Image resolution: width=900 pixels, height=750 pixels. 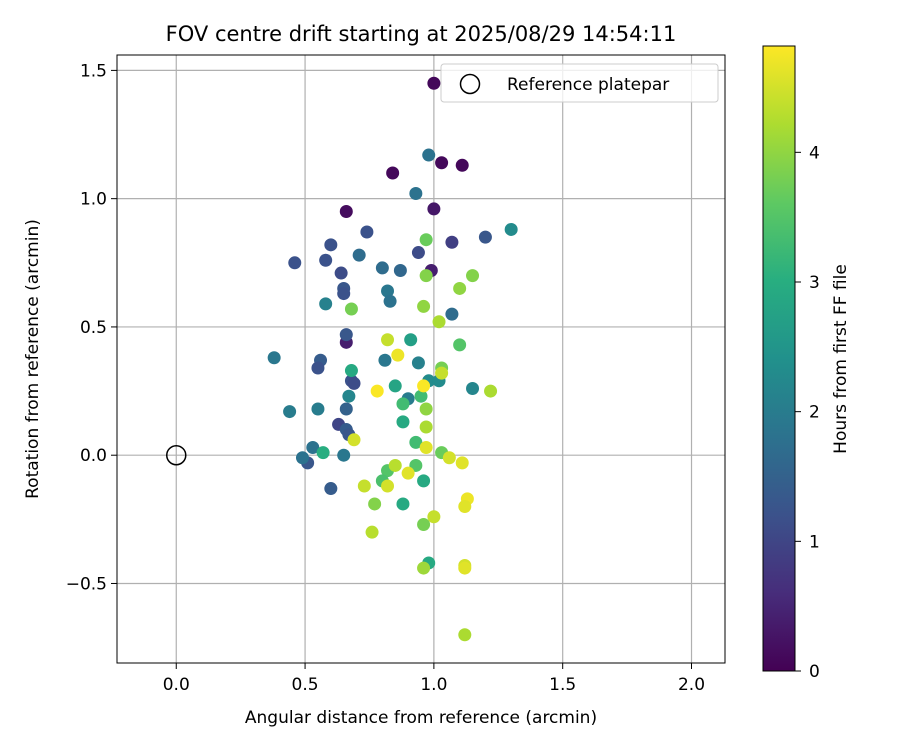 What do you see at coordinates (588, 85) in the screenshot?
I see `legend-label: Reference platepar` at bounding box center [588, 85].